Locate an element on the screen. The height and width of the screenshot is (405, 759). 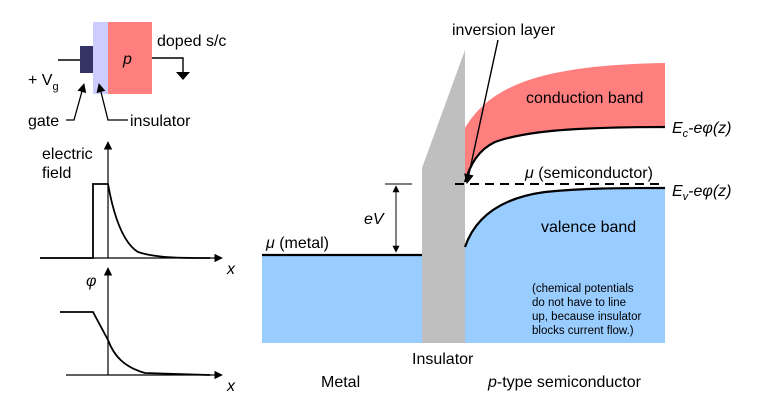
vg-label: + Vg is located at coordinates (43, 82).